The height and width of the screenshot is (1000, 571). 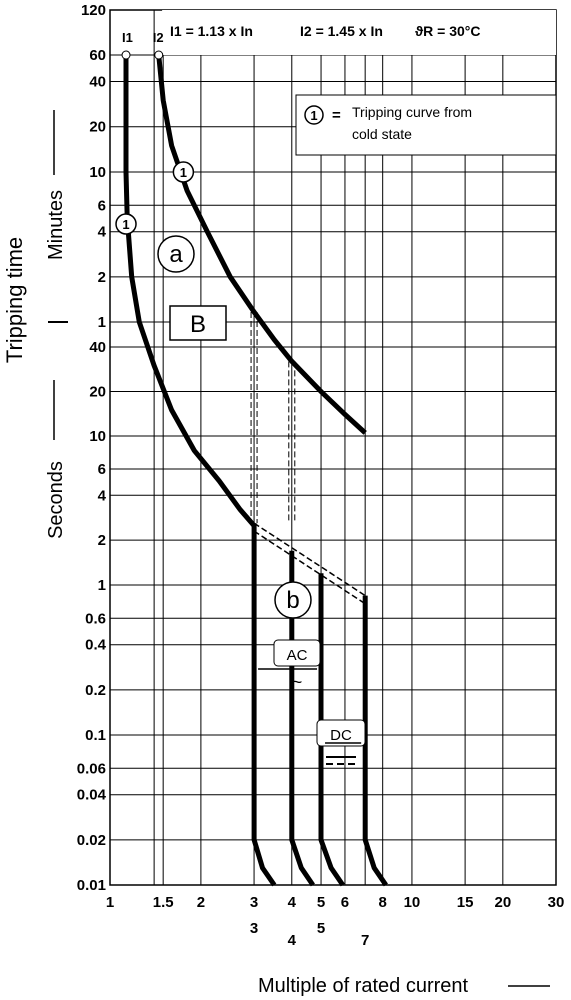 I want to click on y-tick-label: 0.6, so click(x=95, y=618).